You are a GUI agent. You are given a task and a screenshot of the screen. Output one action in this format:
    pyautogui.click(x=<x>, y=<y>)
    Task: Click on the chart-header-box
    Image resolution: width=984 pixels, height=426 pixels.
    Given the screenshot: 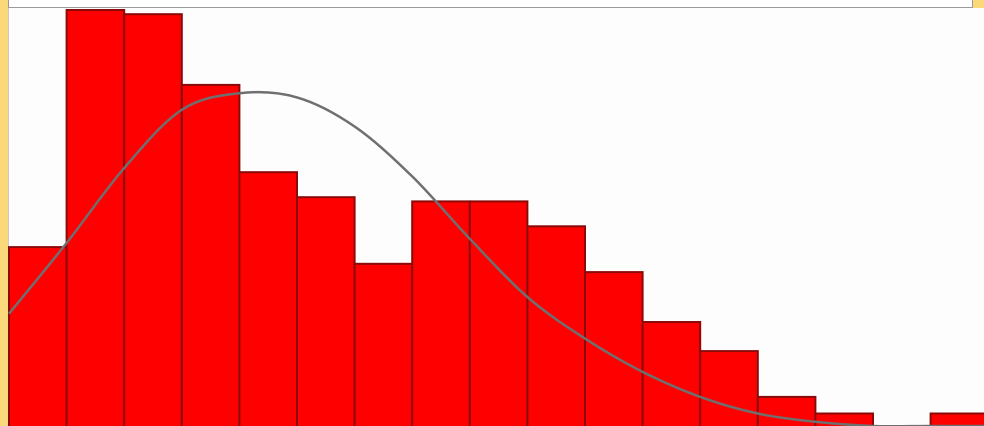 What is the action you would take?
    pyautogui.click(x=490, y=4)
    